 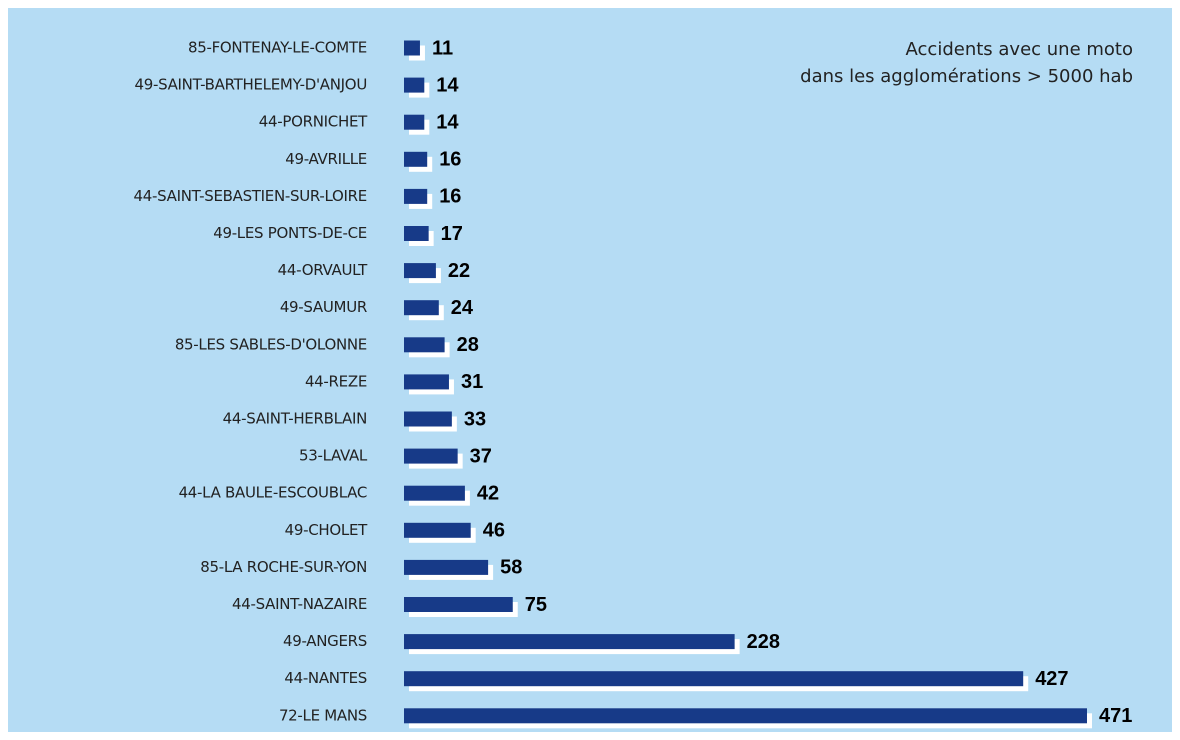 I want to click on value-label: 427, so click(x=1051, y=679).